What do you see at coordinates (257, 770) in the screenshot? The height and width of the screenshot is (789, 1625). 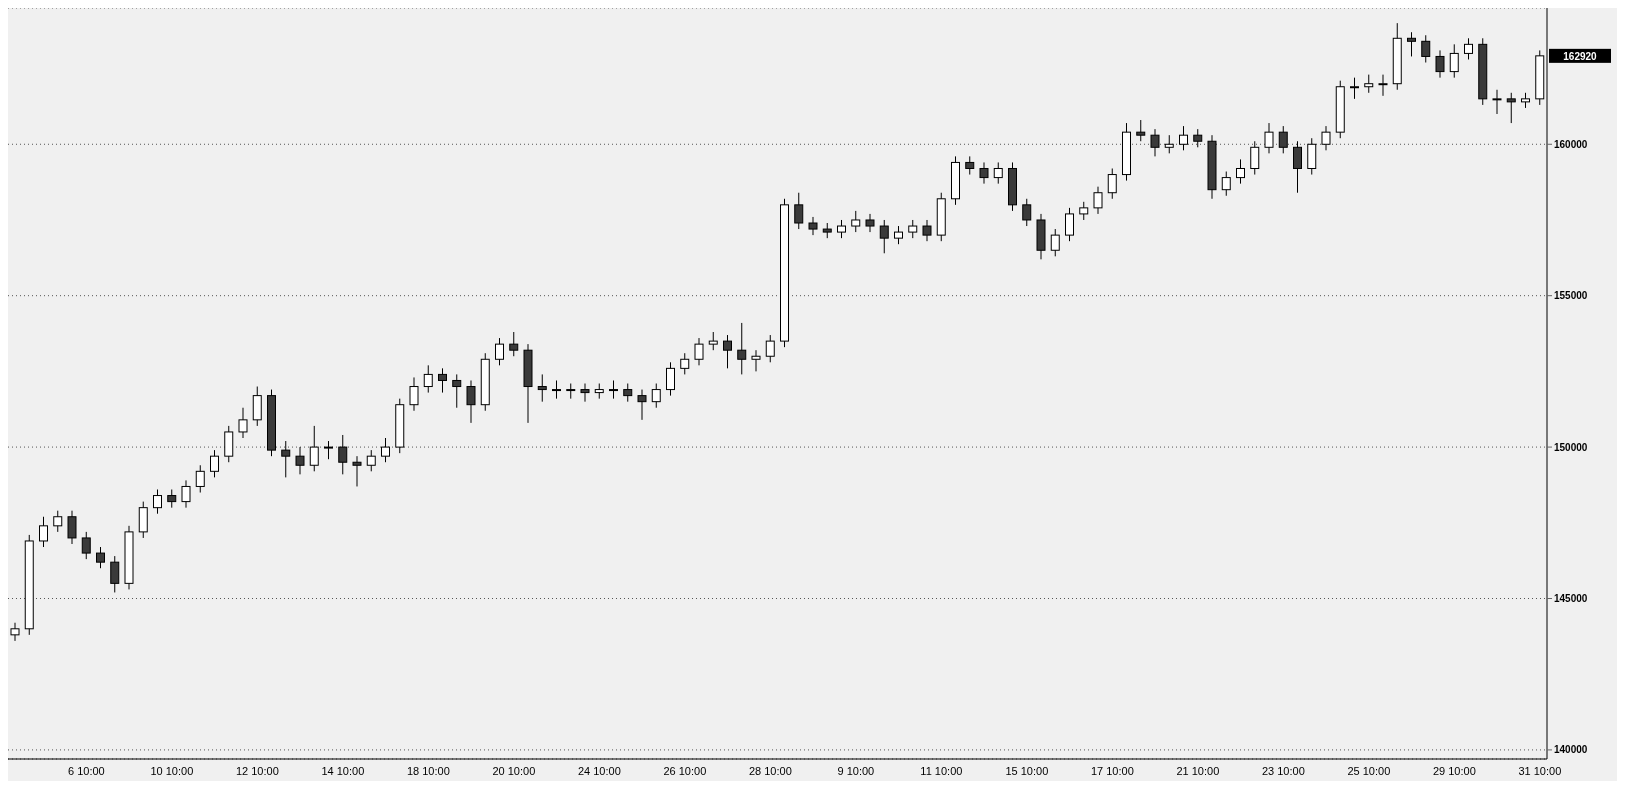 I see `x-tick-label: 12 10:00` at bounding box center [257, 770].